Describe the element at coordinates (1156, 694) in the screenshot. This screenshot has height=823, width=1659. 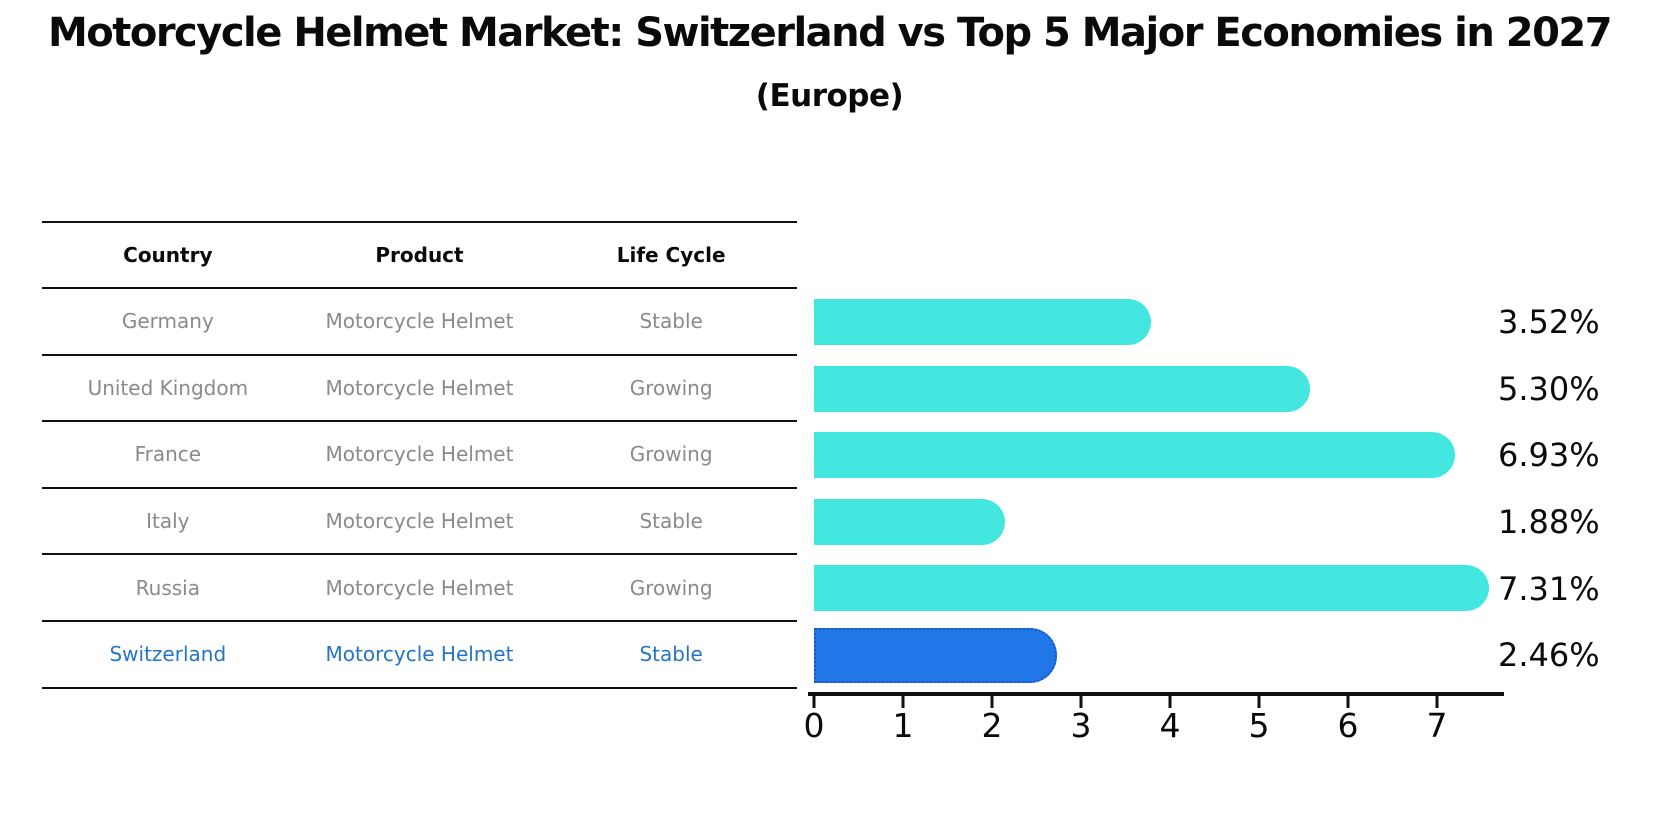
I see `x-axis-line` at that location.